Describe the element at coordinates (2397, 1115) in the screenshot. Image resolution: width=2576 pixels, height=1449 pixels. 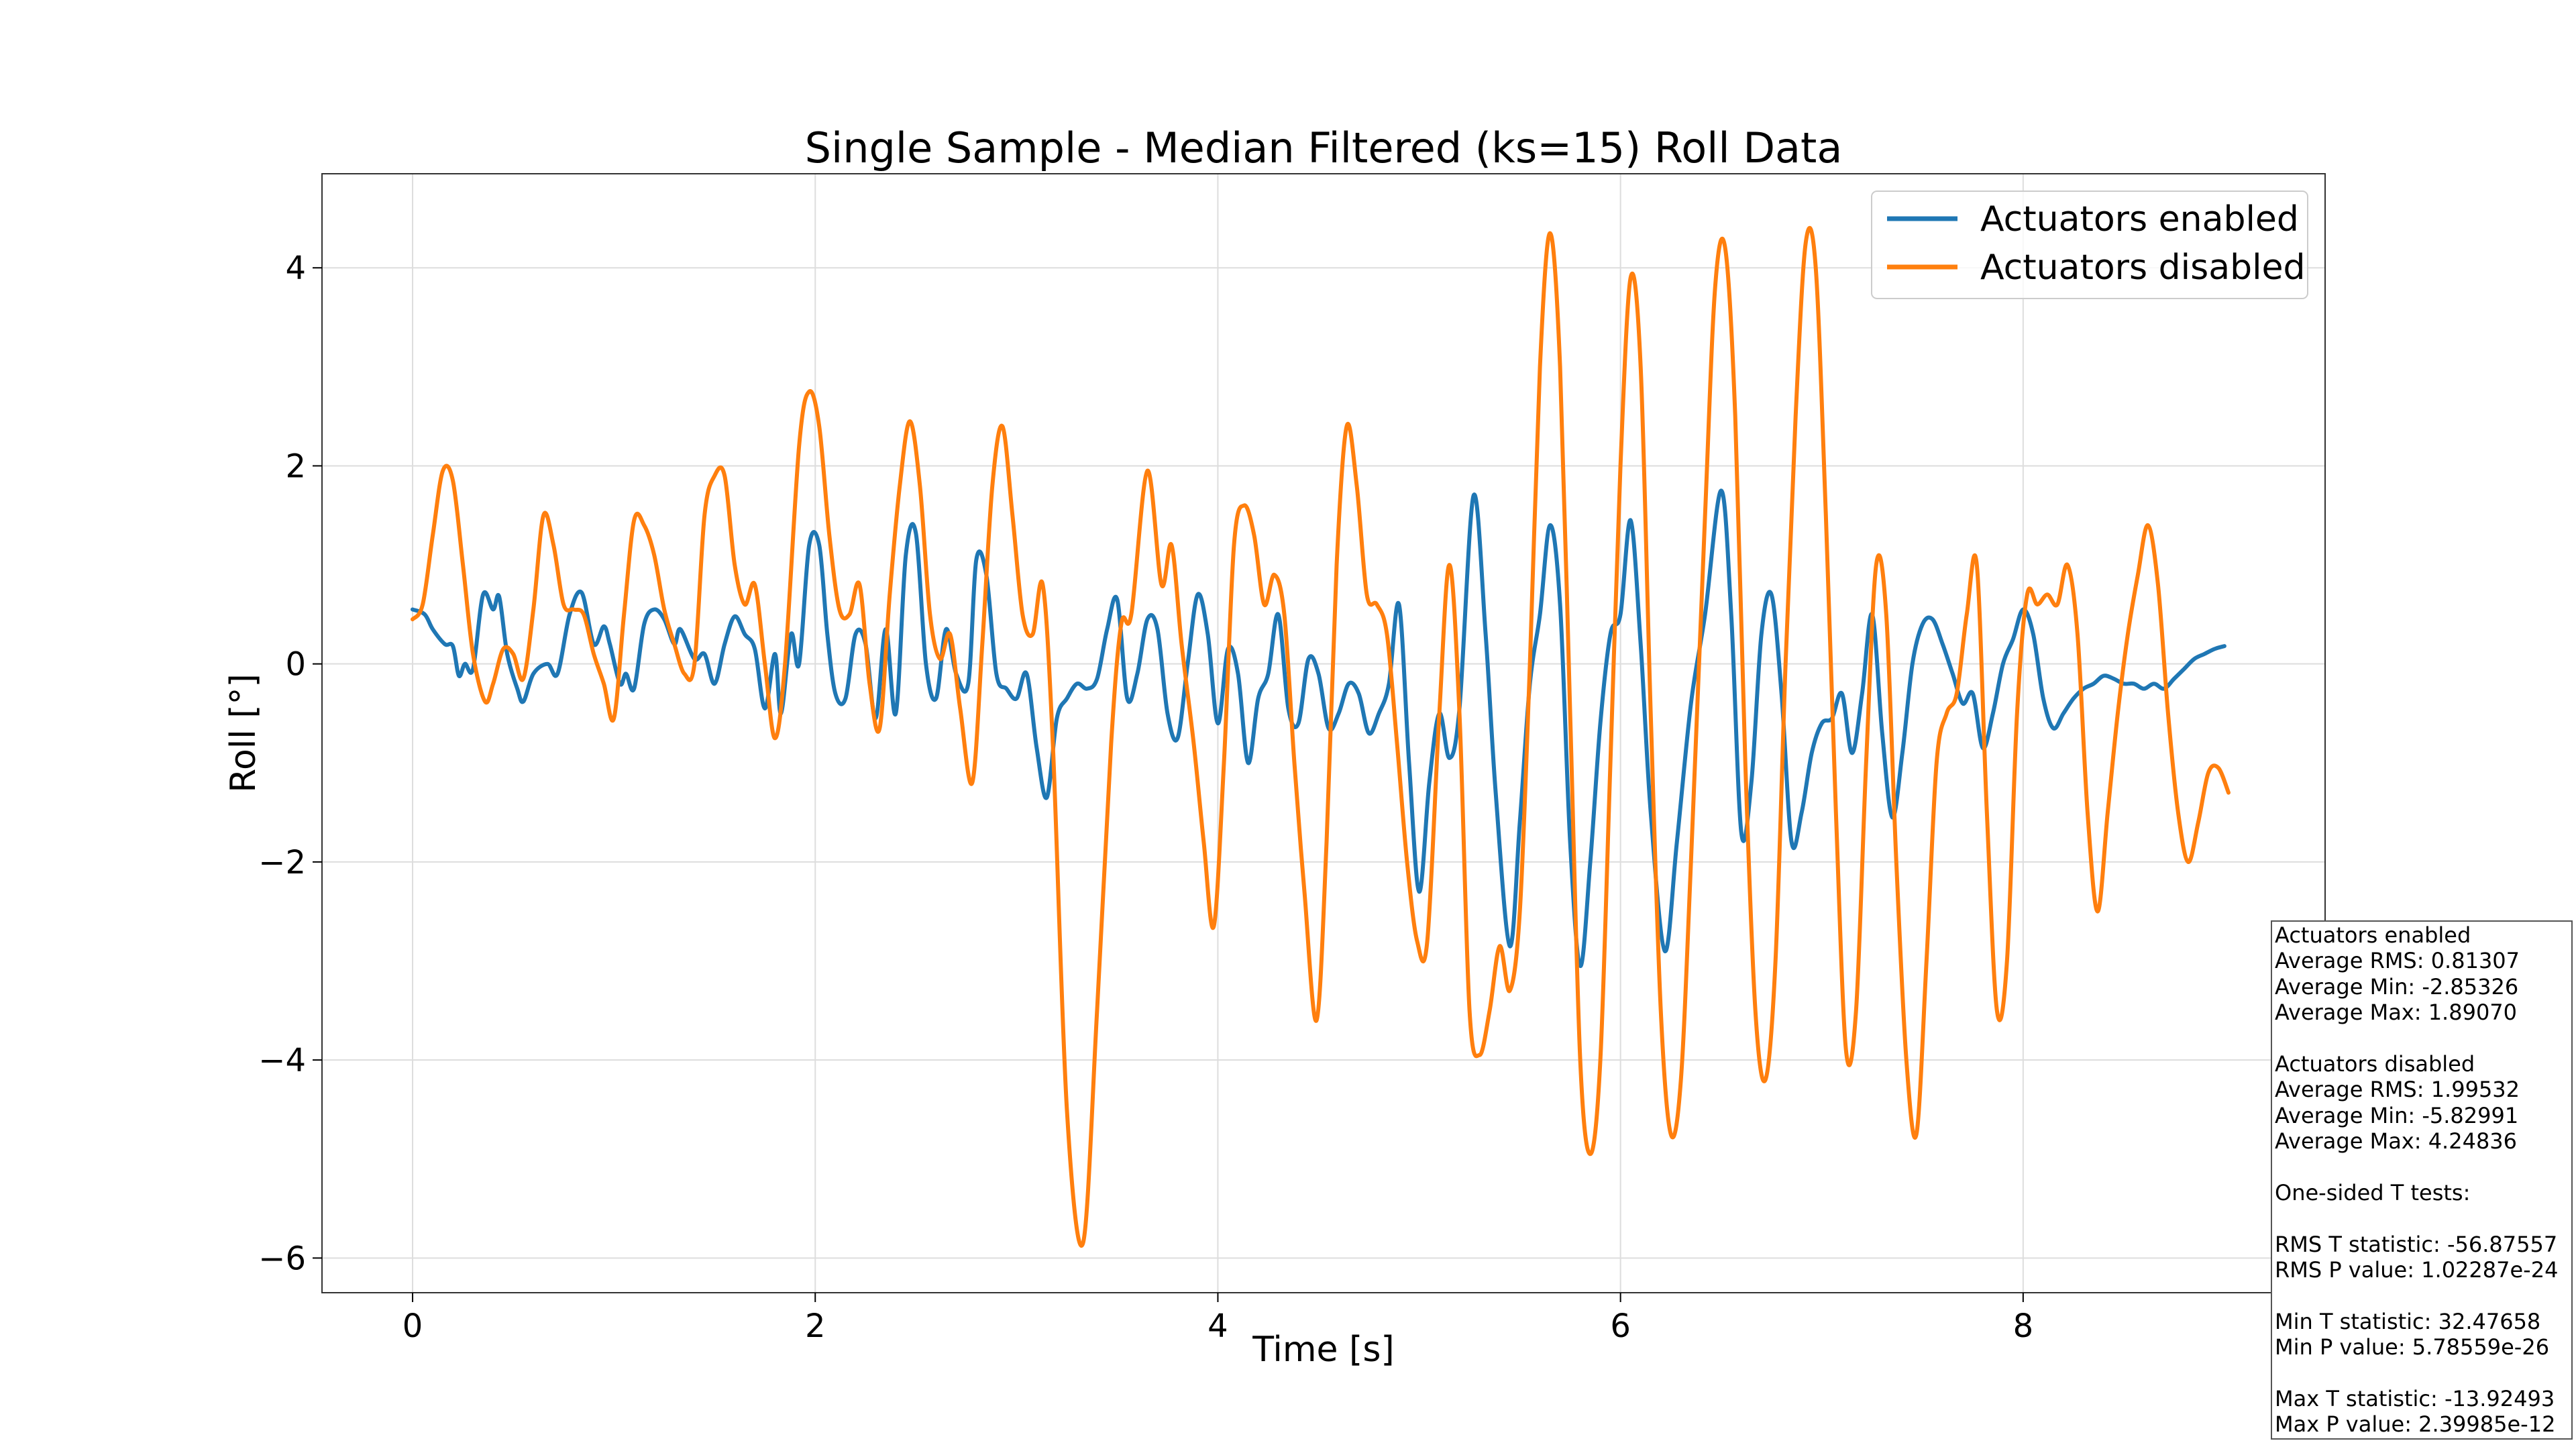
I see `stats-line: Average Min: -5.82991` at that location.